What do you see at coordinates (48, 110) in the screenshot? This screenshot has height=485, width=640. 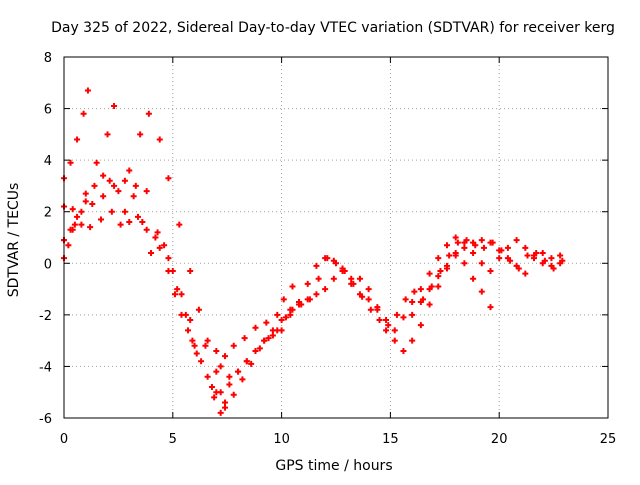 I see `y-tick-label: 6` at bounding box center [48, 110].